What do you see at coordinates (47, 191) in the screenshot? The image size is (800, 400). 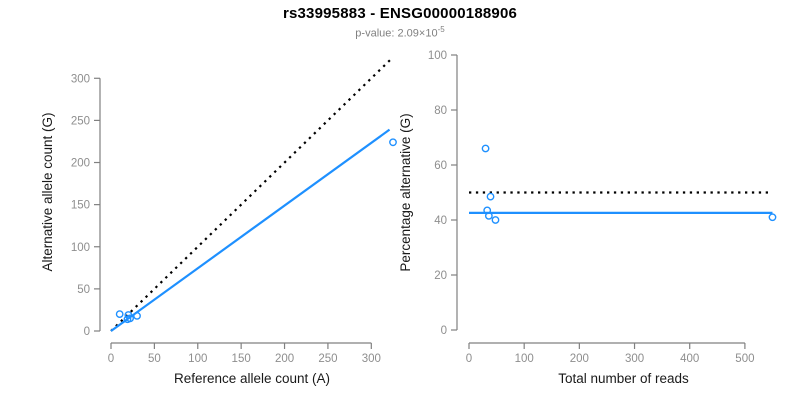 I see `y-axis-label: Alternative allele count (G)` at bounding box center [47, 191].